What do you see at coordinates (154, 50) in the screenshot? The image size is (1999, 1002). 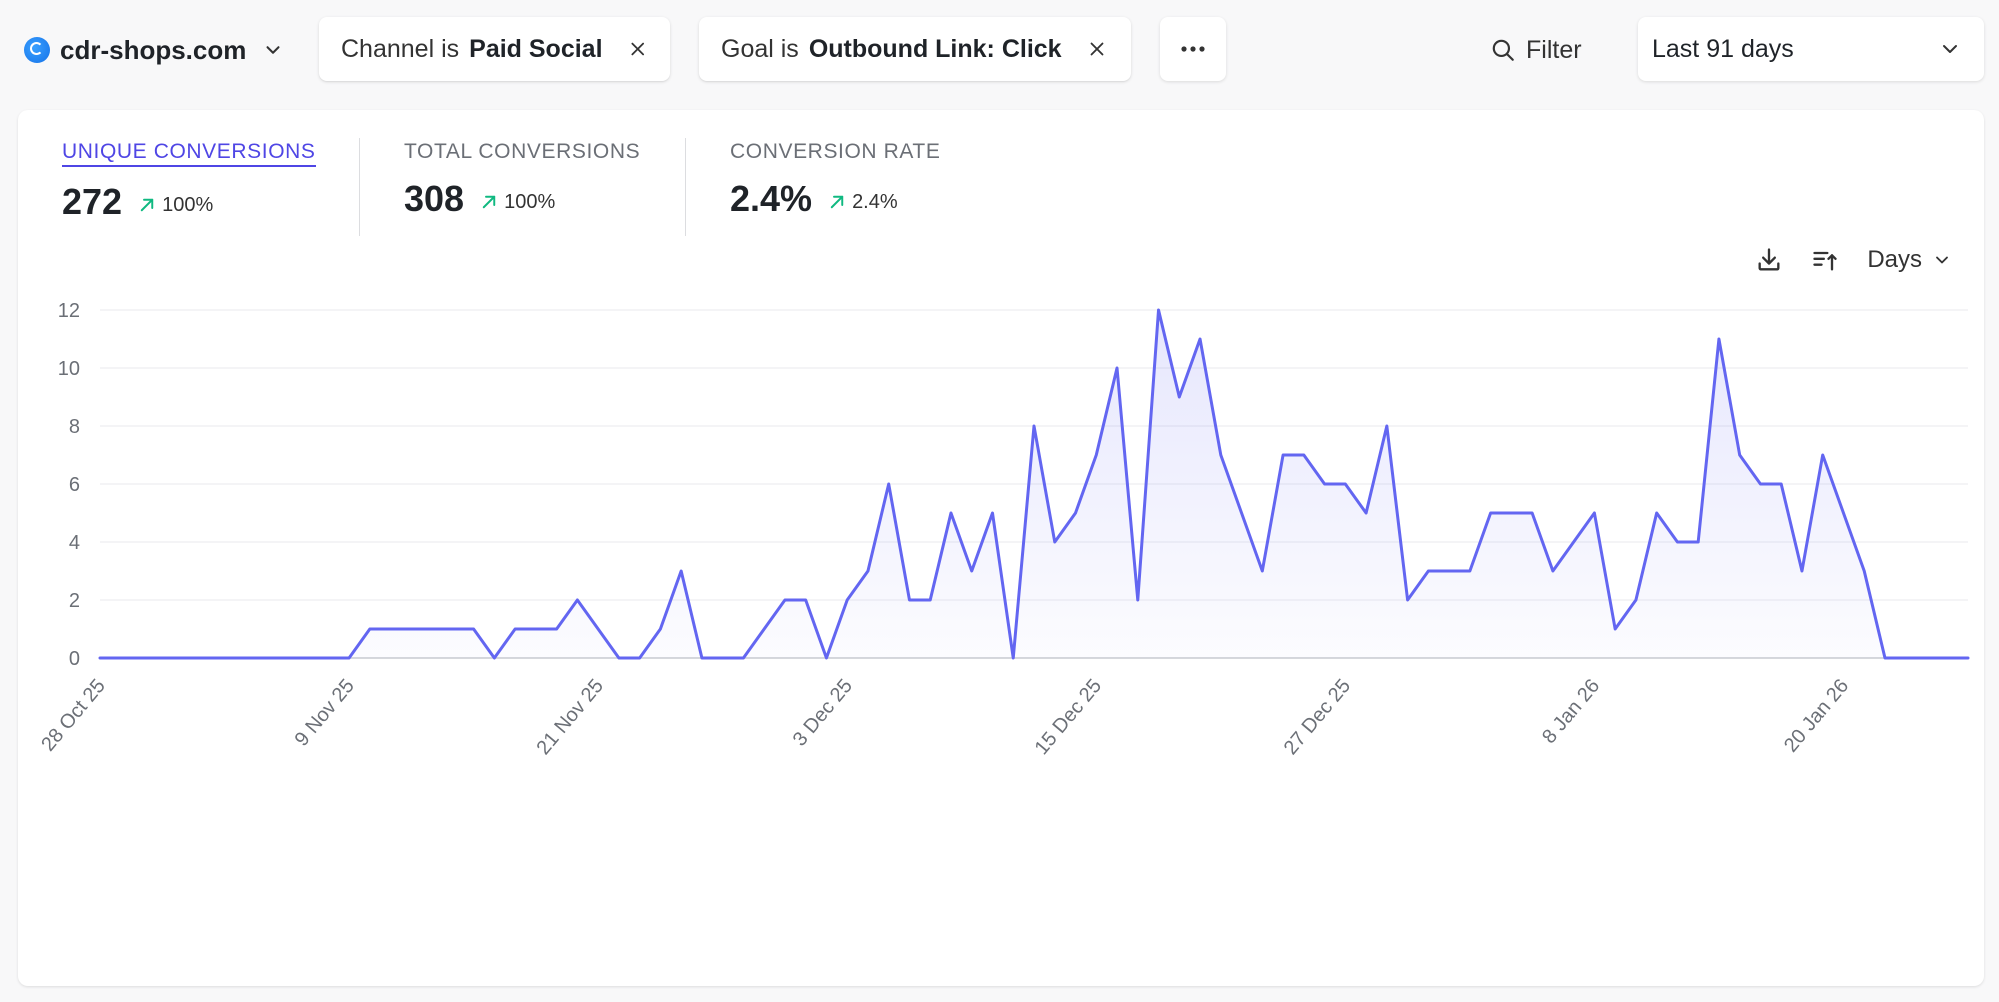 I see `site-switcher: cdr-shops.com` at bounding box center [154, 50].